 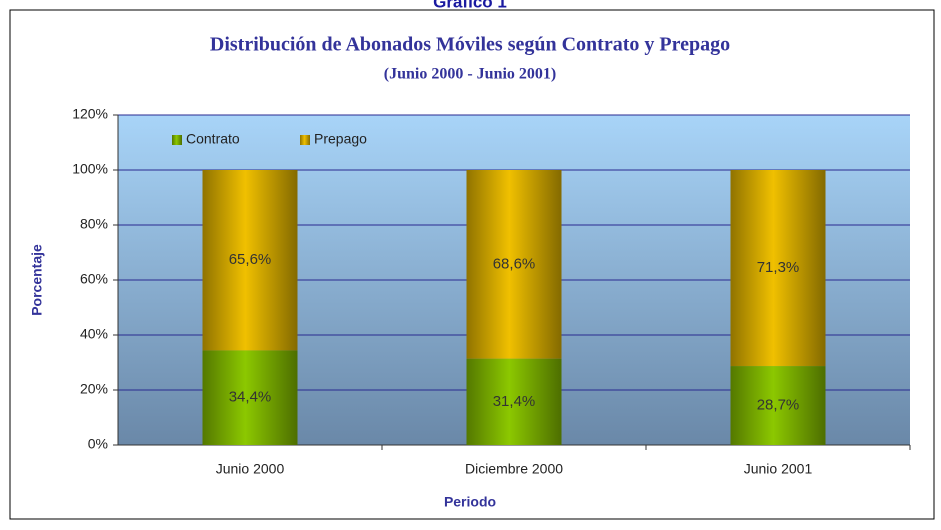 I want to click on y-tick-label: 20%, so click(x=94, y=389).